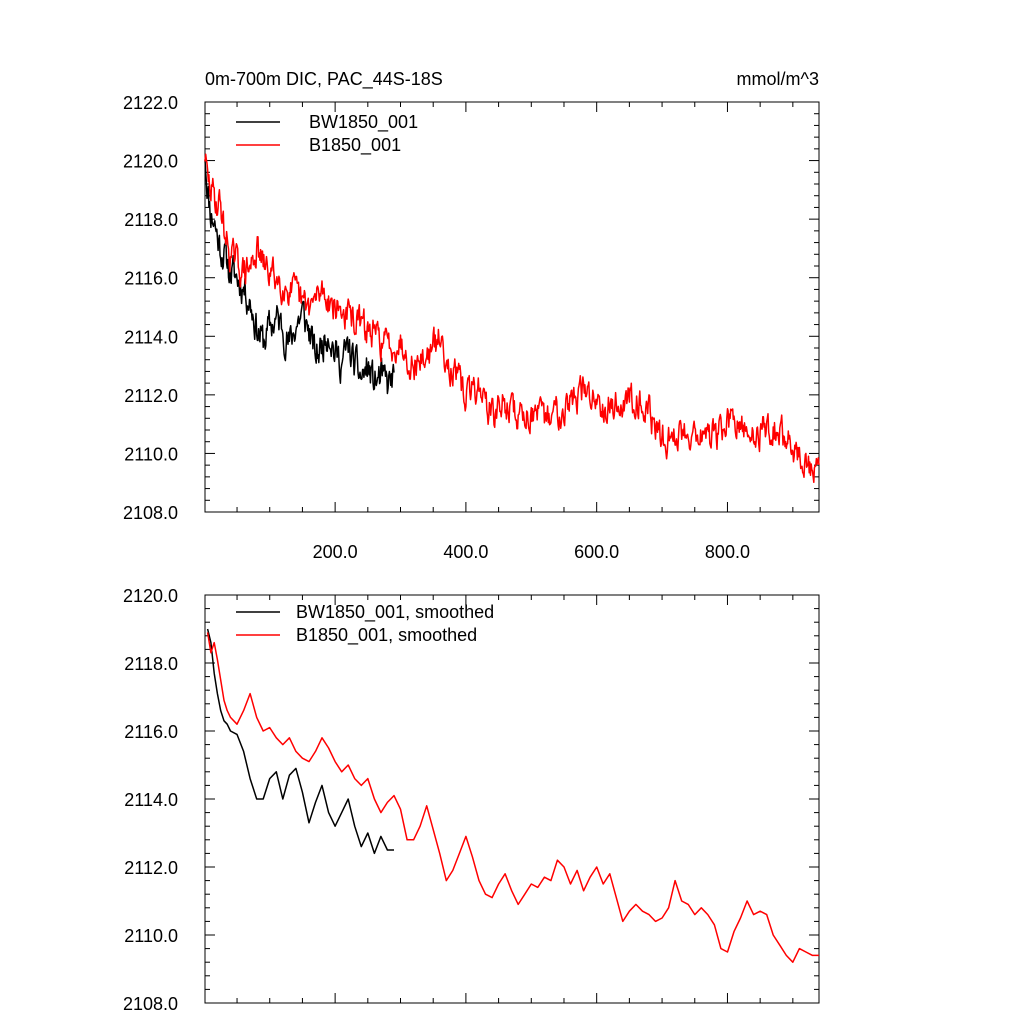  Describe the element at coordinates (327, 134) in the screenshot. I see `top-legend: BW1850_001 B1850_001` at that location.